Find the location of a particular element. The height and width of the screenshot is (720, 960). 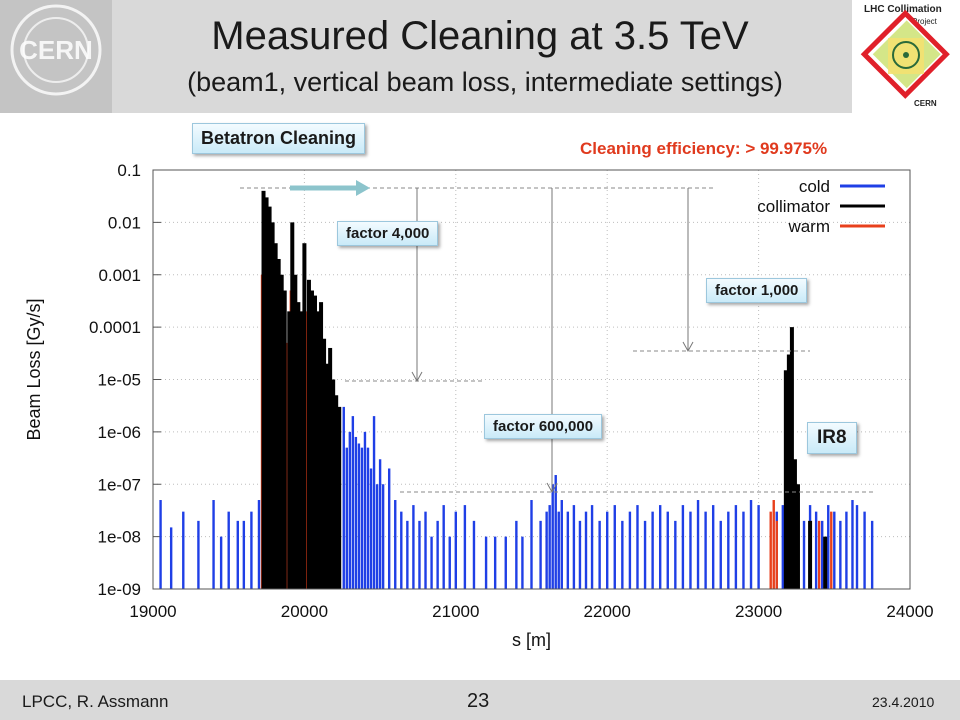

cern-logo-icon: CERN is located at coordinates (56, 50).